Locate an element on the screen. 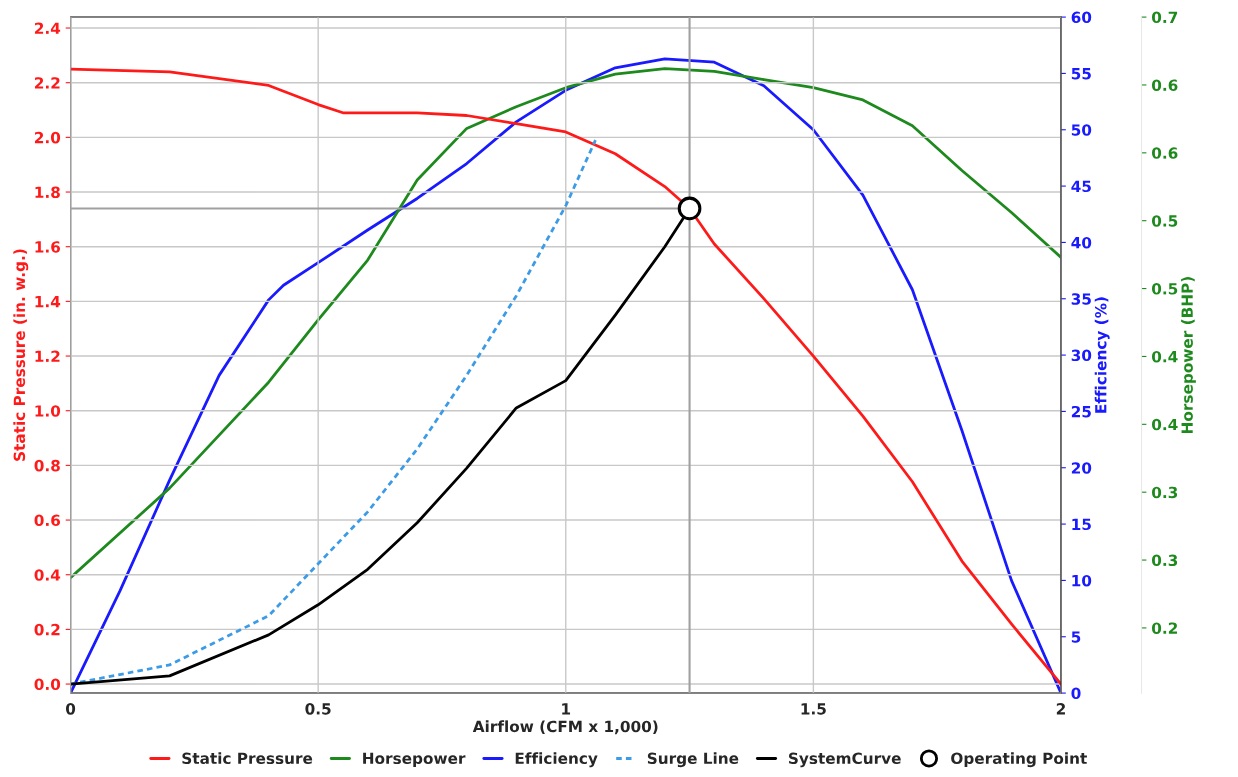  y2-tick-label: 30 is located at coordinates (1081, 355).